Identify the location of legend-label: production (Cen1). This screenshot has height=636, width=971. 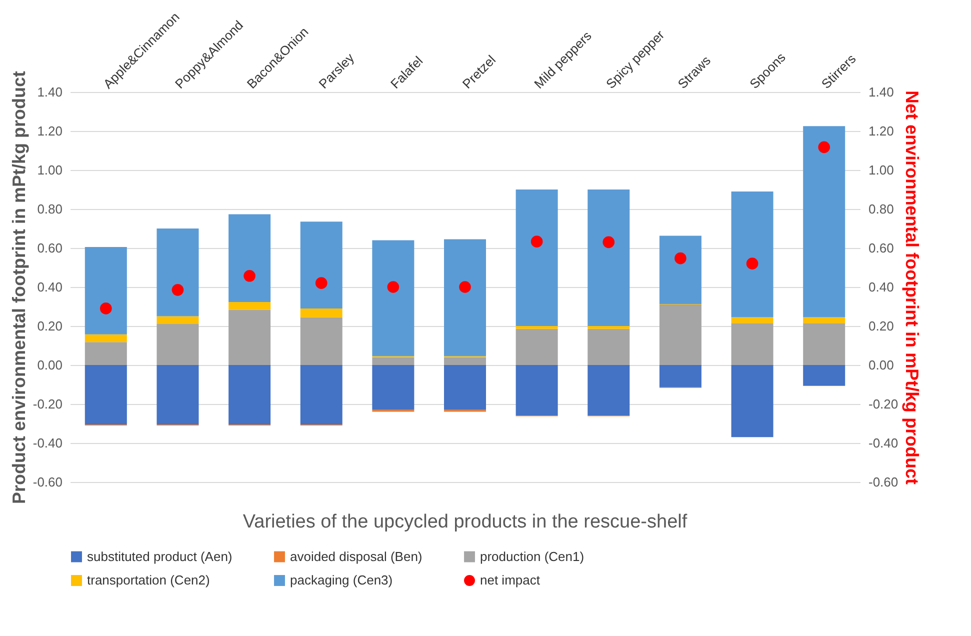
(532, 556).